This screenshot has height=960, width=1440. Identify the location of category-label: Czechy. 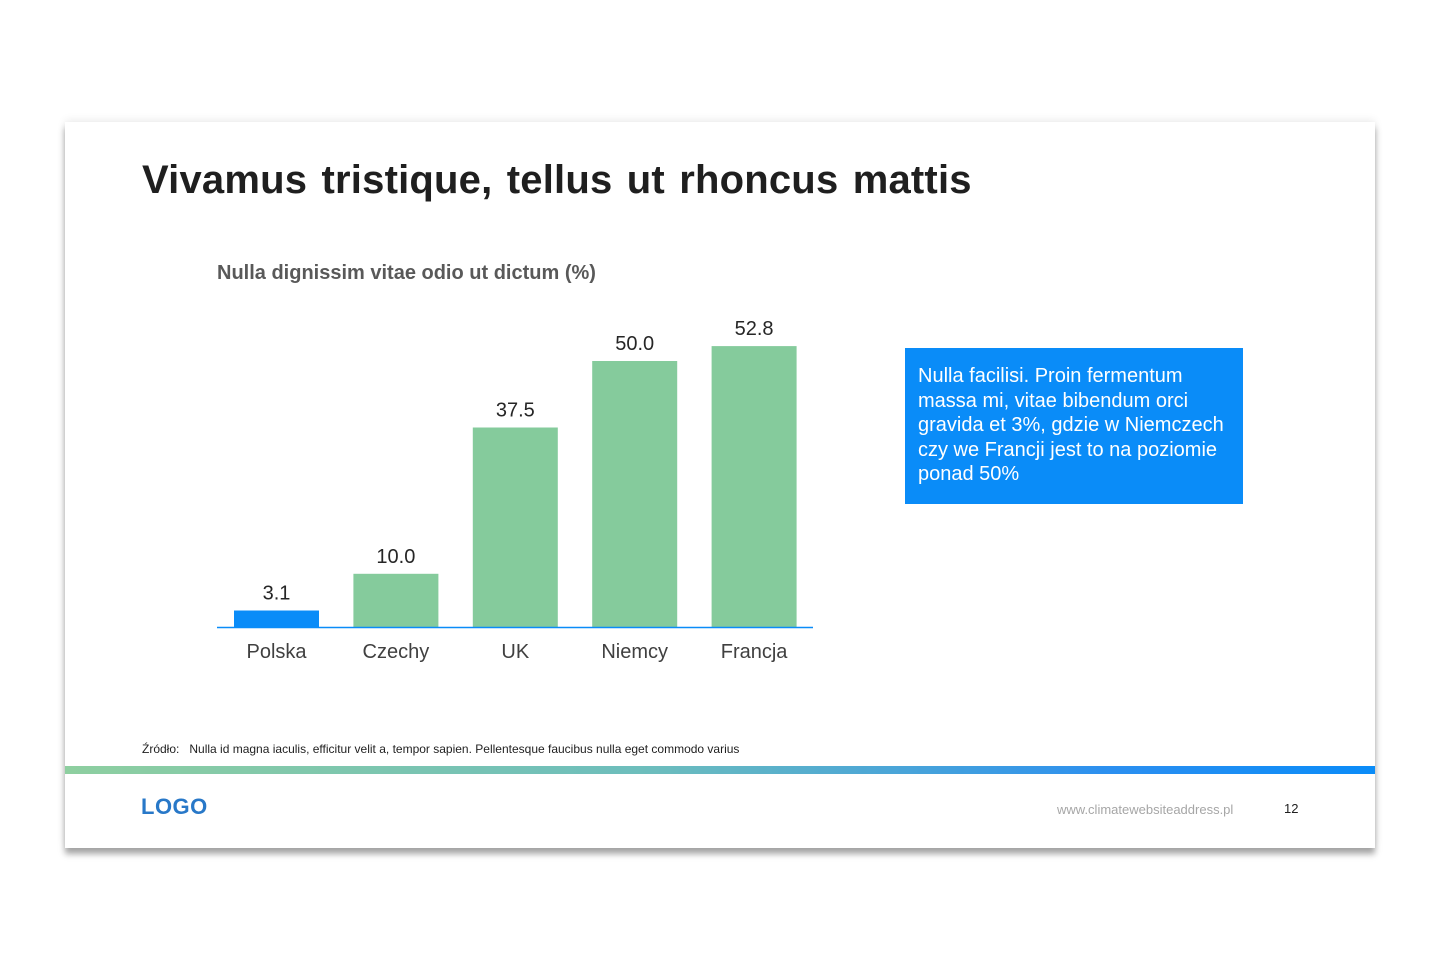
(396, 652).